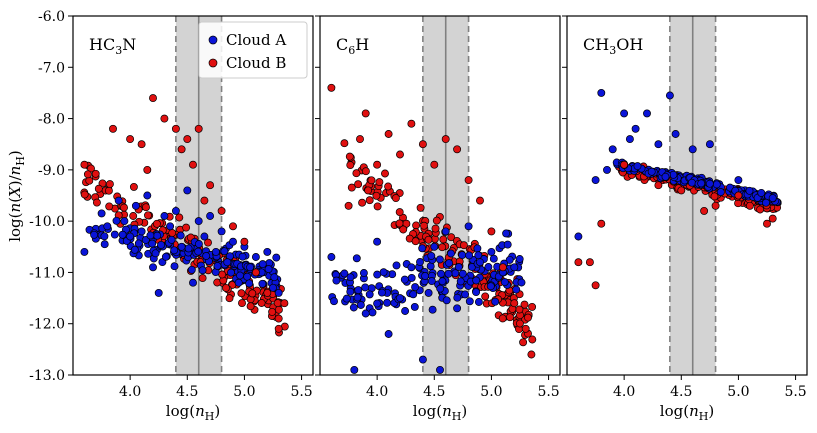 The height and width of the screenshot is (433, 817). What do you see at coordinates (434, 392) in the screenshot?
I see `x-tick-label: 4.5` at bounding box center [434, 392].